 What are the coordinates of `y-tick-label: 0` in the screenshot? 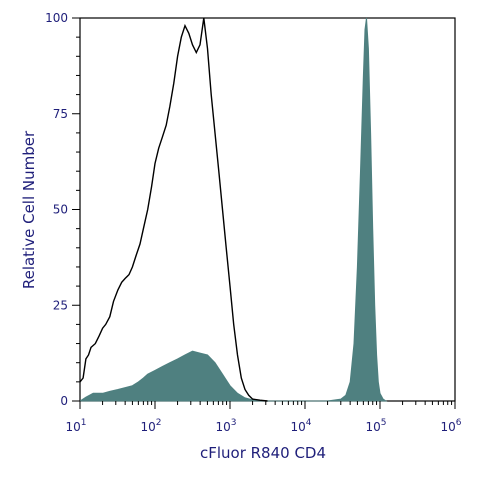 It's located at (64, 401).